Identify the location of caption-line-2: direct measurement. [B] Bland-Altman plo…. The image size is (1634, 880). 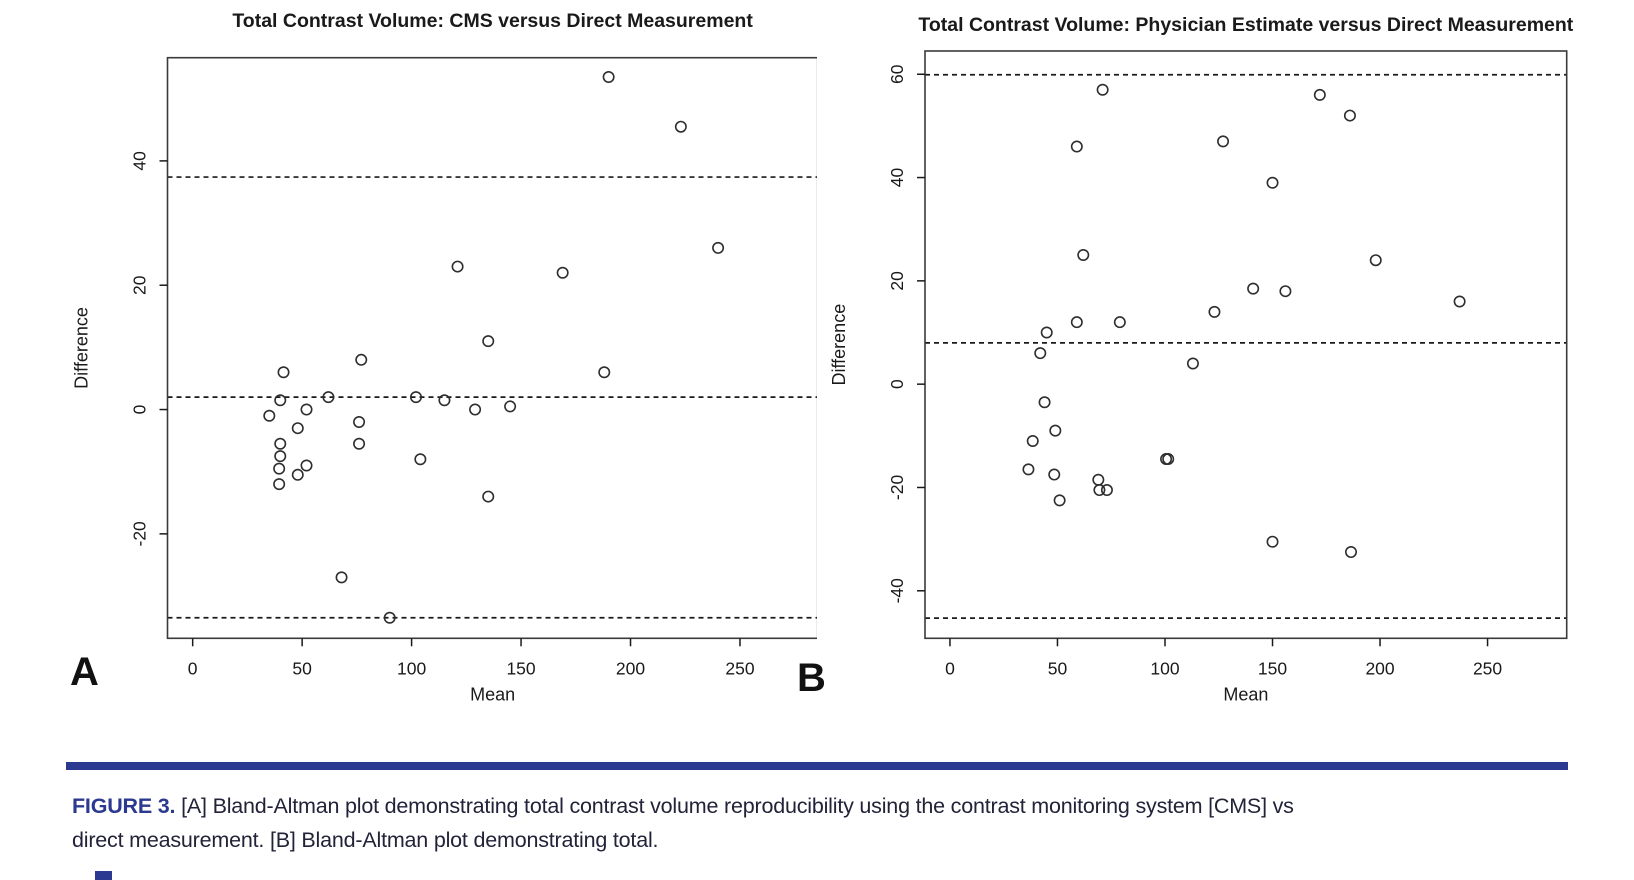
(365, 840).